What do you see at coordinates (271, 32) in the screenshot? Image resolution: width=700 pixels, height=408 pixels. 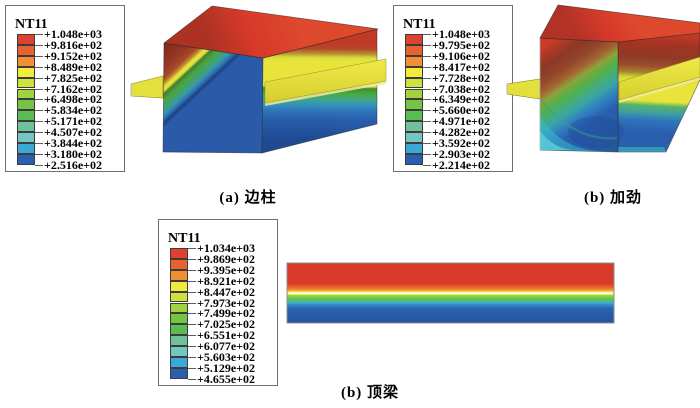 I see `column-top-face` at bounding box center [271, 32].